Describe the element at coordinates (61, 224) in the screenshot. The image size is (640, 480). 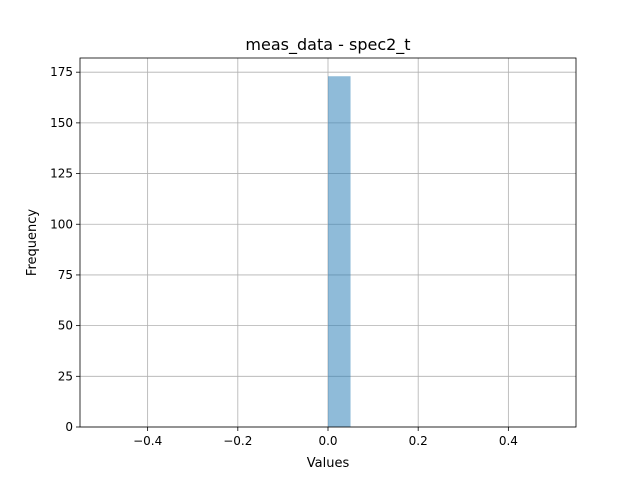
I see `y-tick-label: 100` at that location.